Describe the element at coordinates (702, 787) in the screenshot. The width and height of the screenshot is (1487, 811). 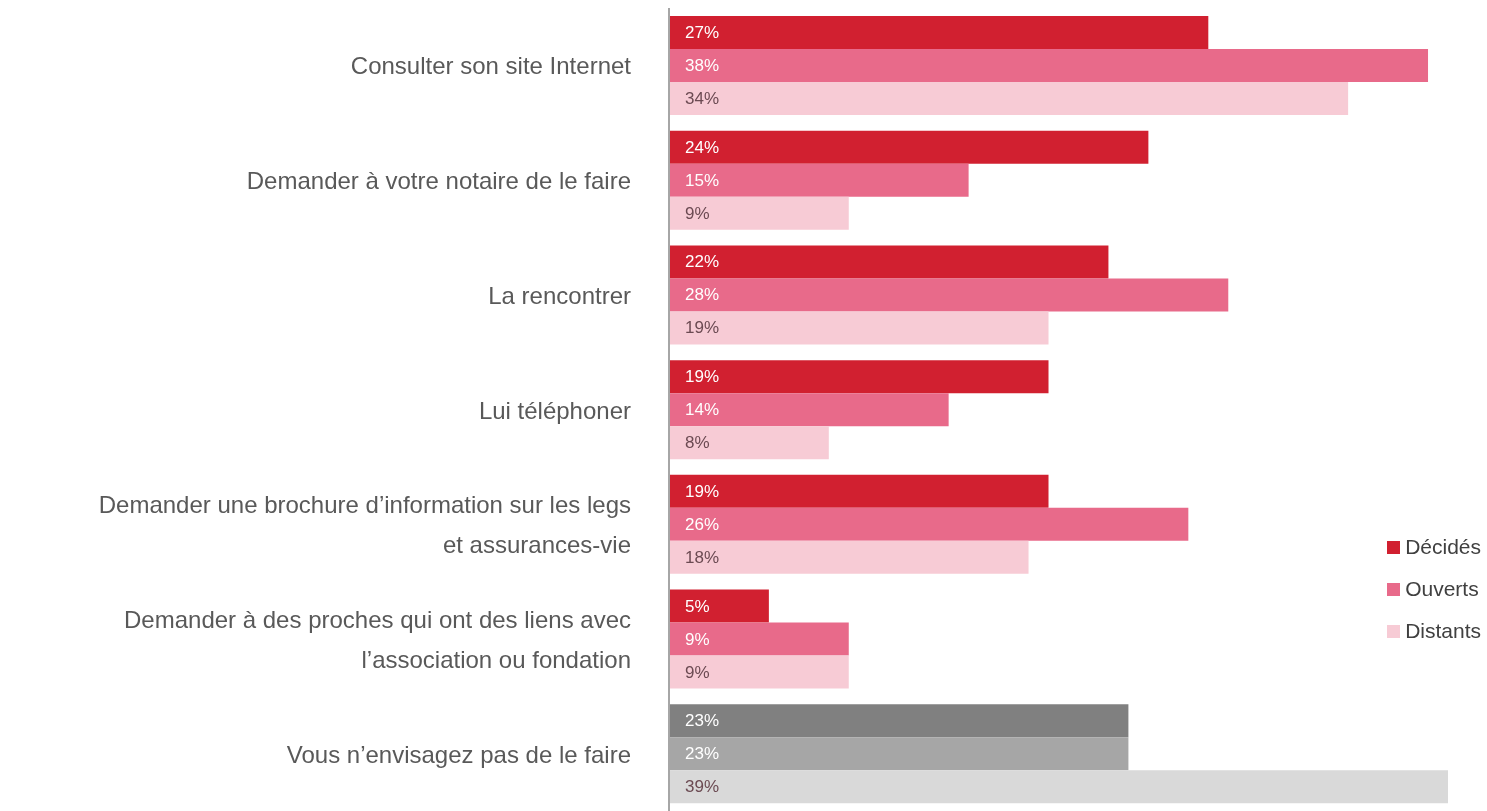
I see `data-label: 39%` at that location.